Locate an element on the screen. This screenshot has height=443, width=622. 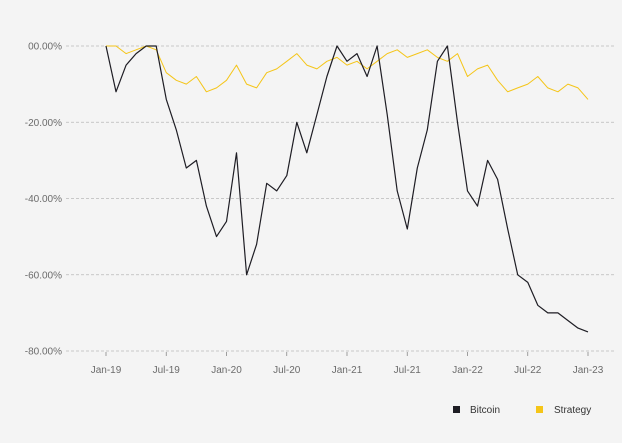
y-tick-label: -40.00% is located at coordinates (43, 199).